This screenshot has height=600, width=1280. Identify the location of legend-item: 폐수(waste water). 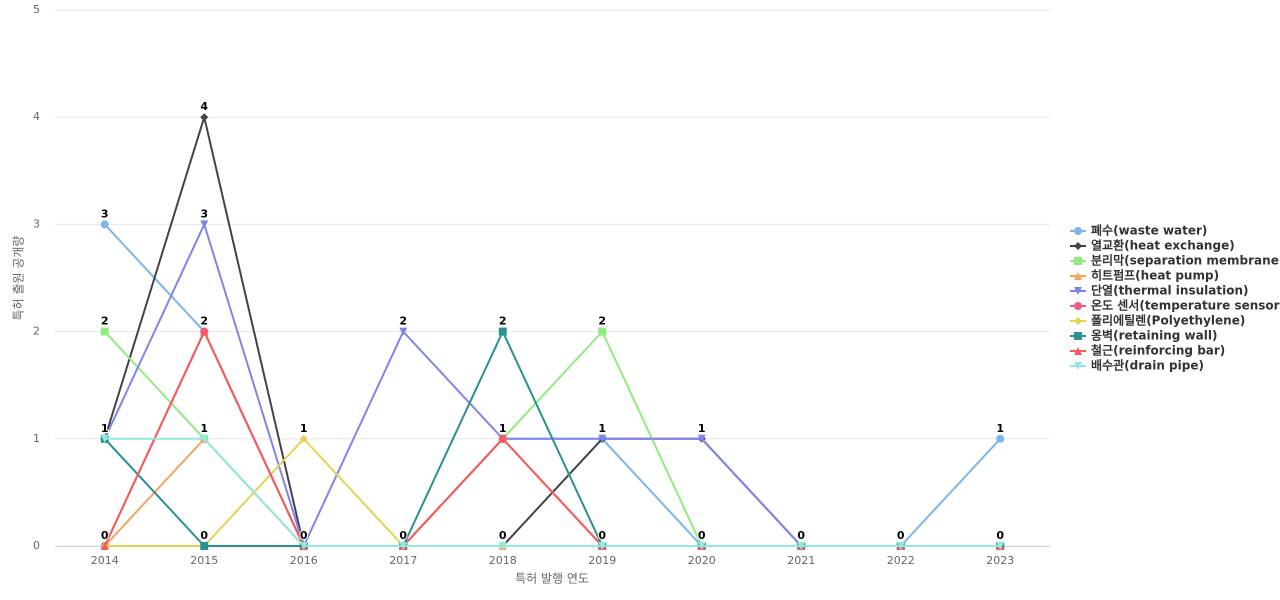
(1138, 230).